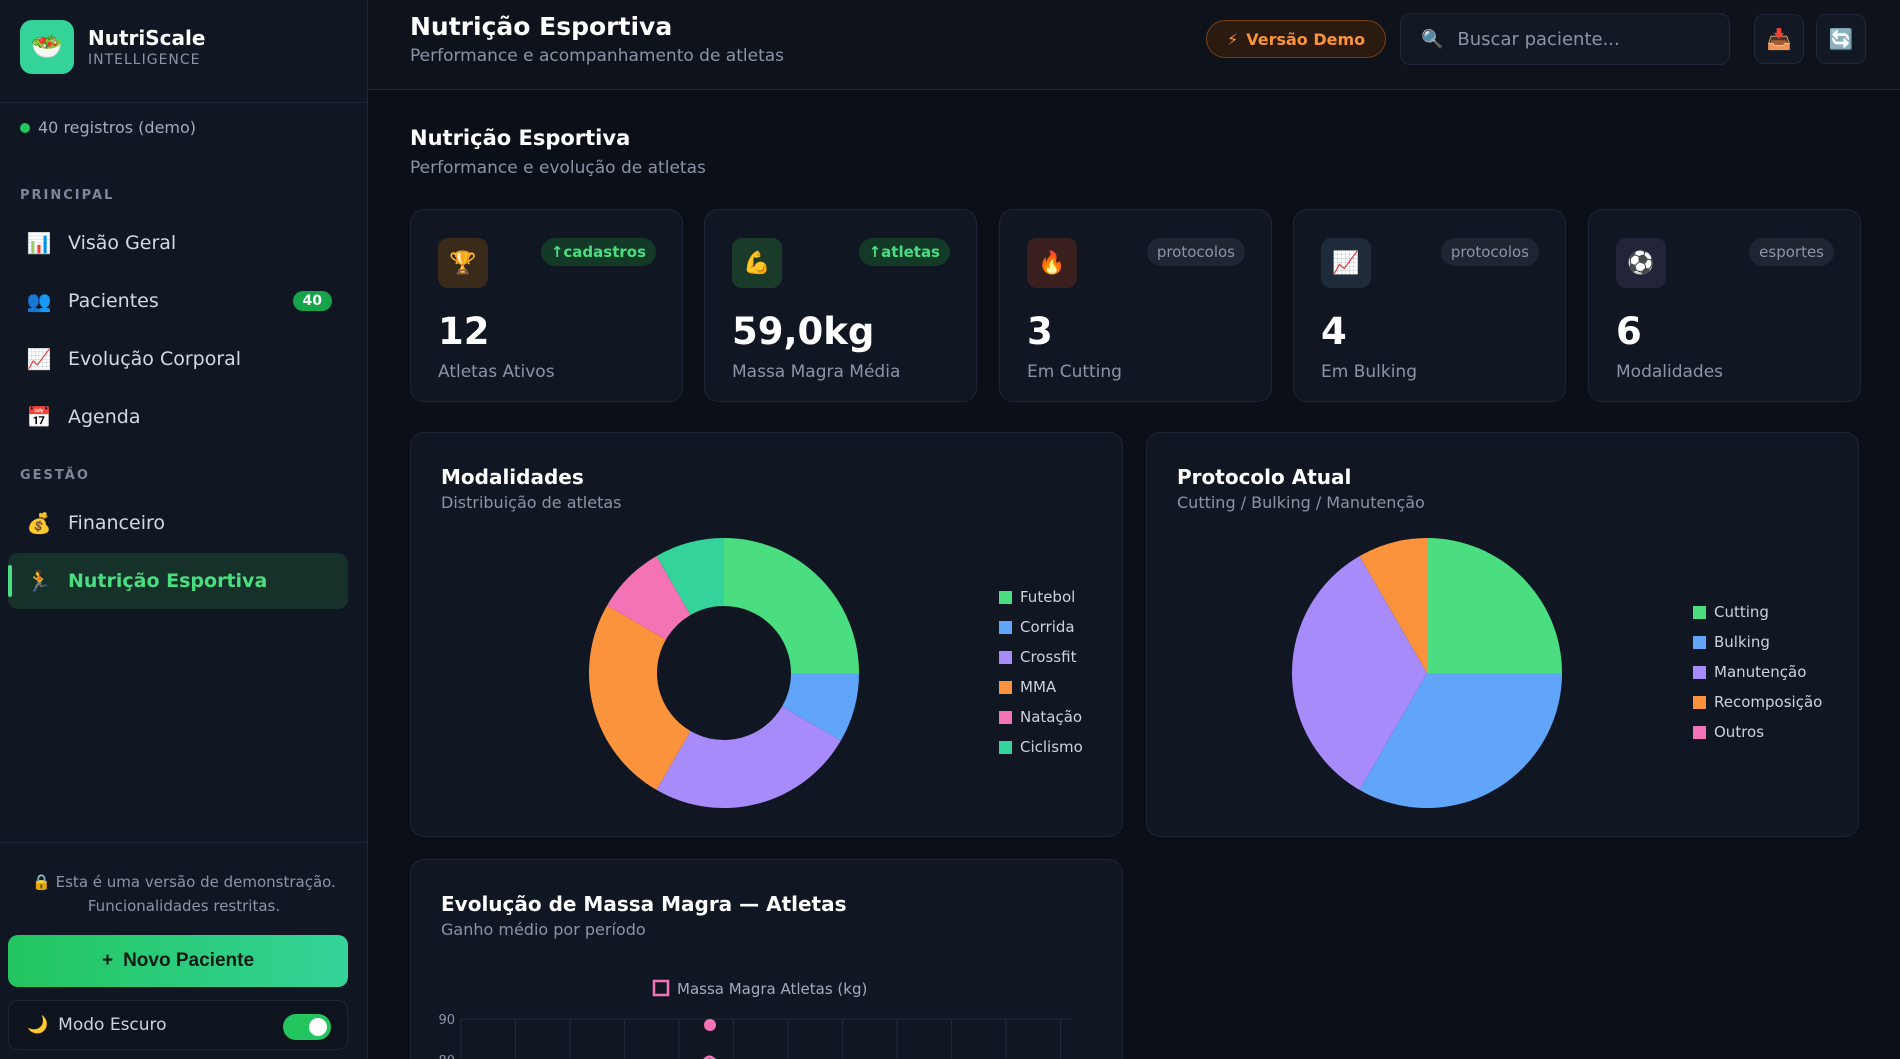 This screenshot has height=1059, width=1900. What do you see at coordinates (446, 1056) in the screenshot?
I see `y-tick-label: 80` at bounding box center [446, 1056].